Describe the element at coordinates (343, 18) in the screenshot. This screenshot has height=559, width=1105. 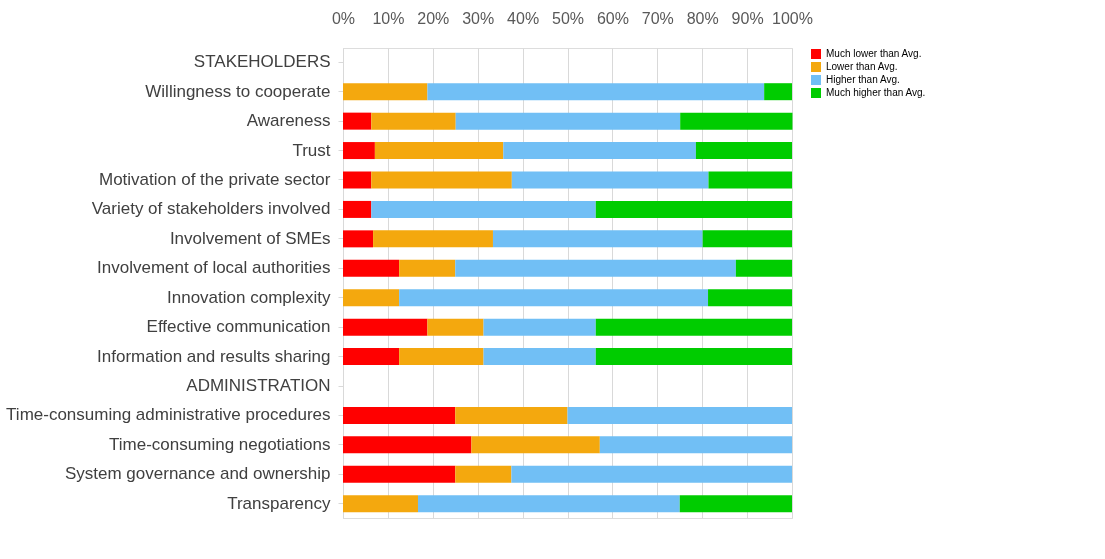
I see `x-tick-label: 0%` at that location.